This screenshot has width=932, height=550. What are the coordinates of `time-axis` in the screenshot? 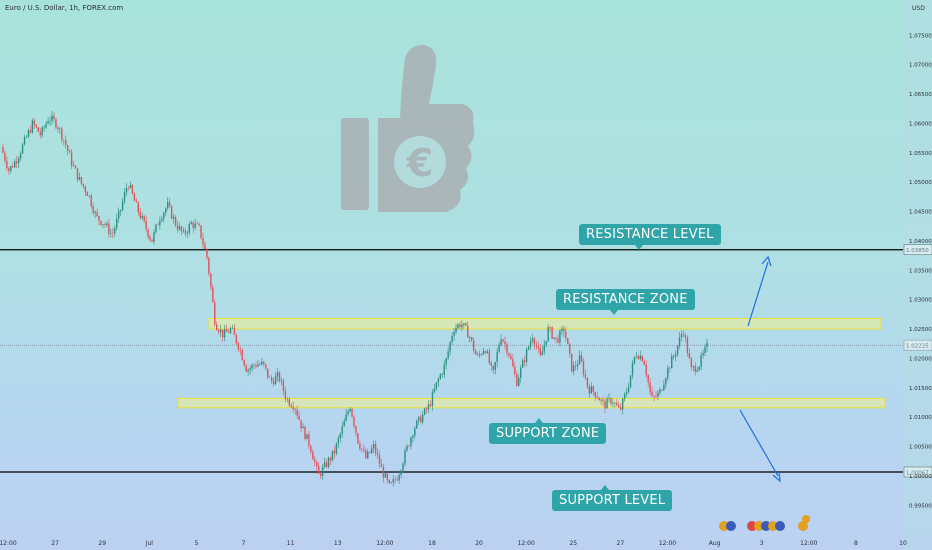 It's located at (466, 541).